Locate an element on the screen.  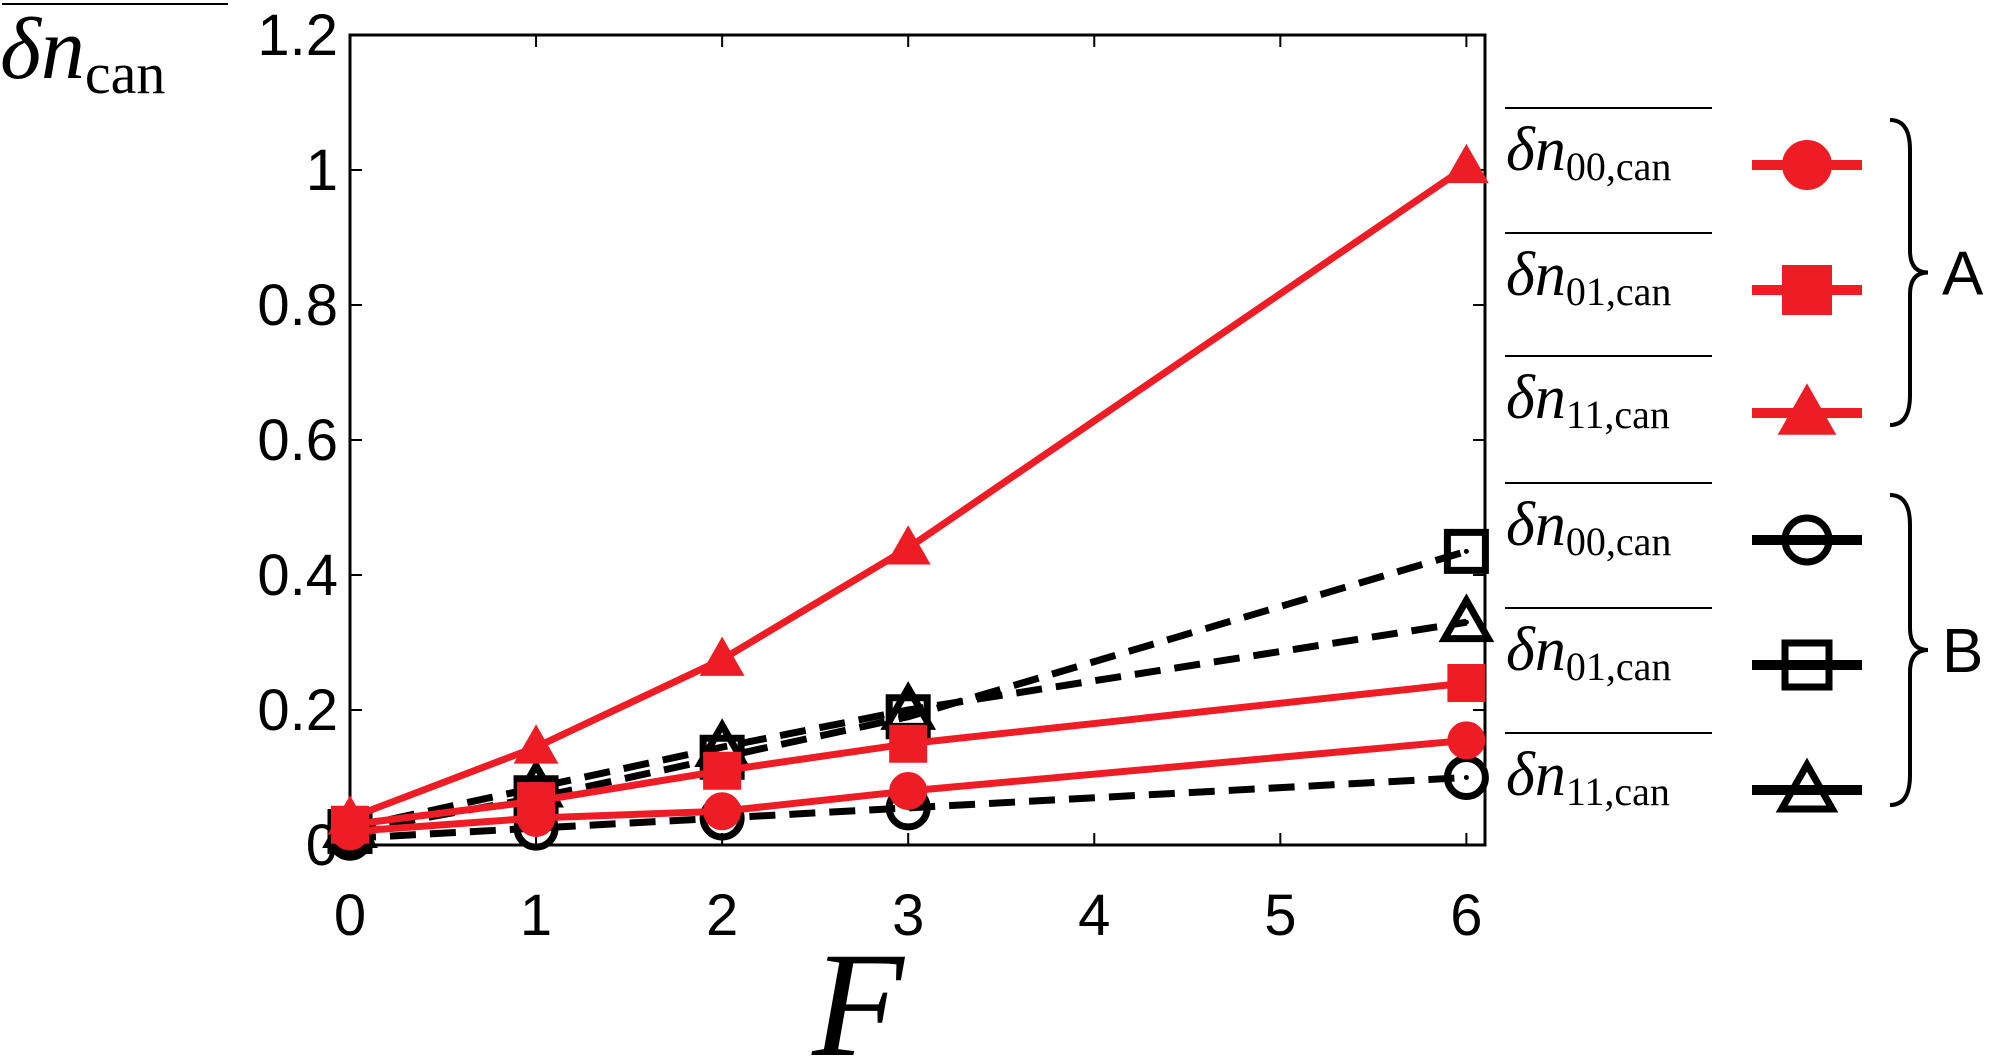
x-tick-label: 5 is located at coordinates (1280, 915).